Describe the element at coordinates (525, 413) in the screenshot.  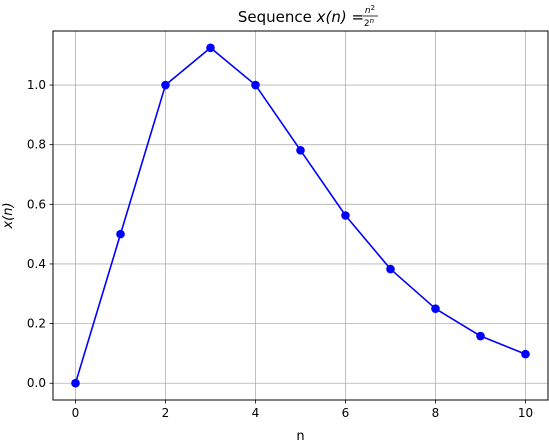
I see `x-tick-label: 10` at that location.